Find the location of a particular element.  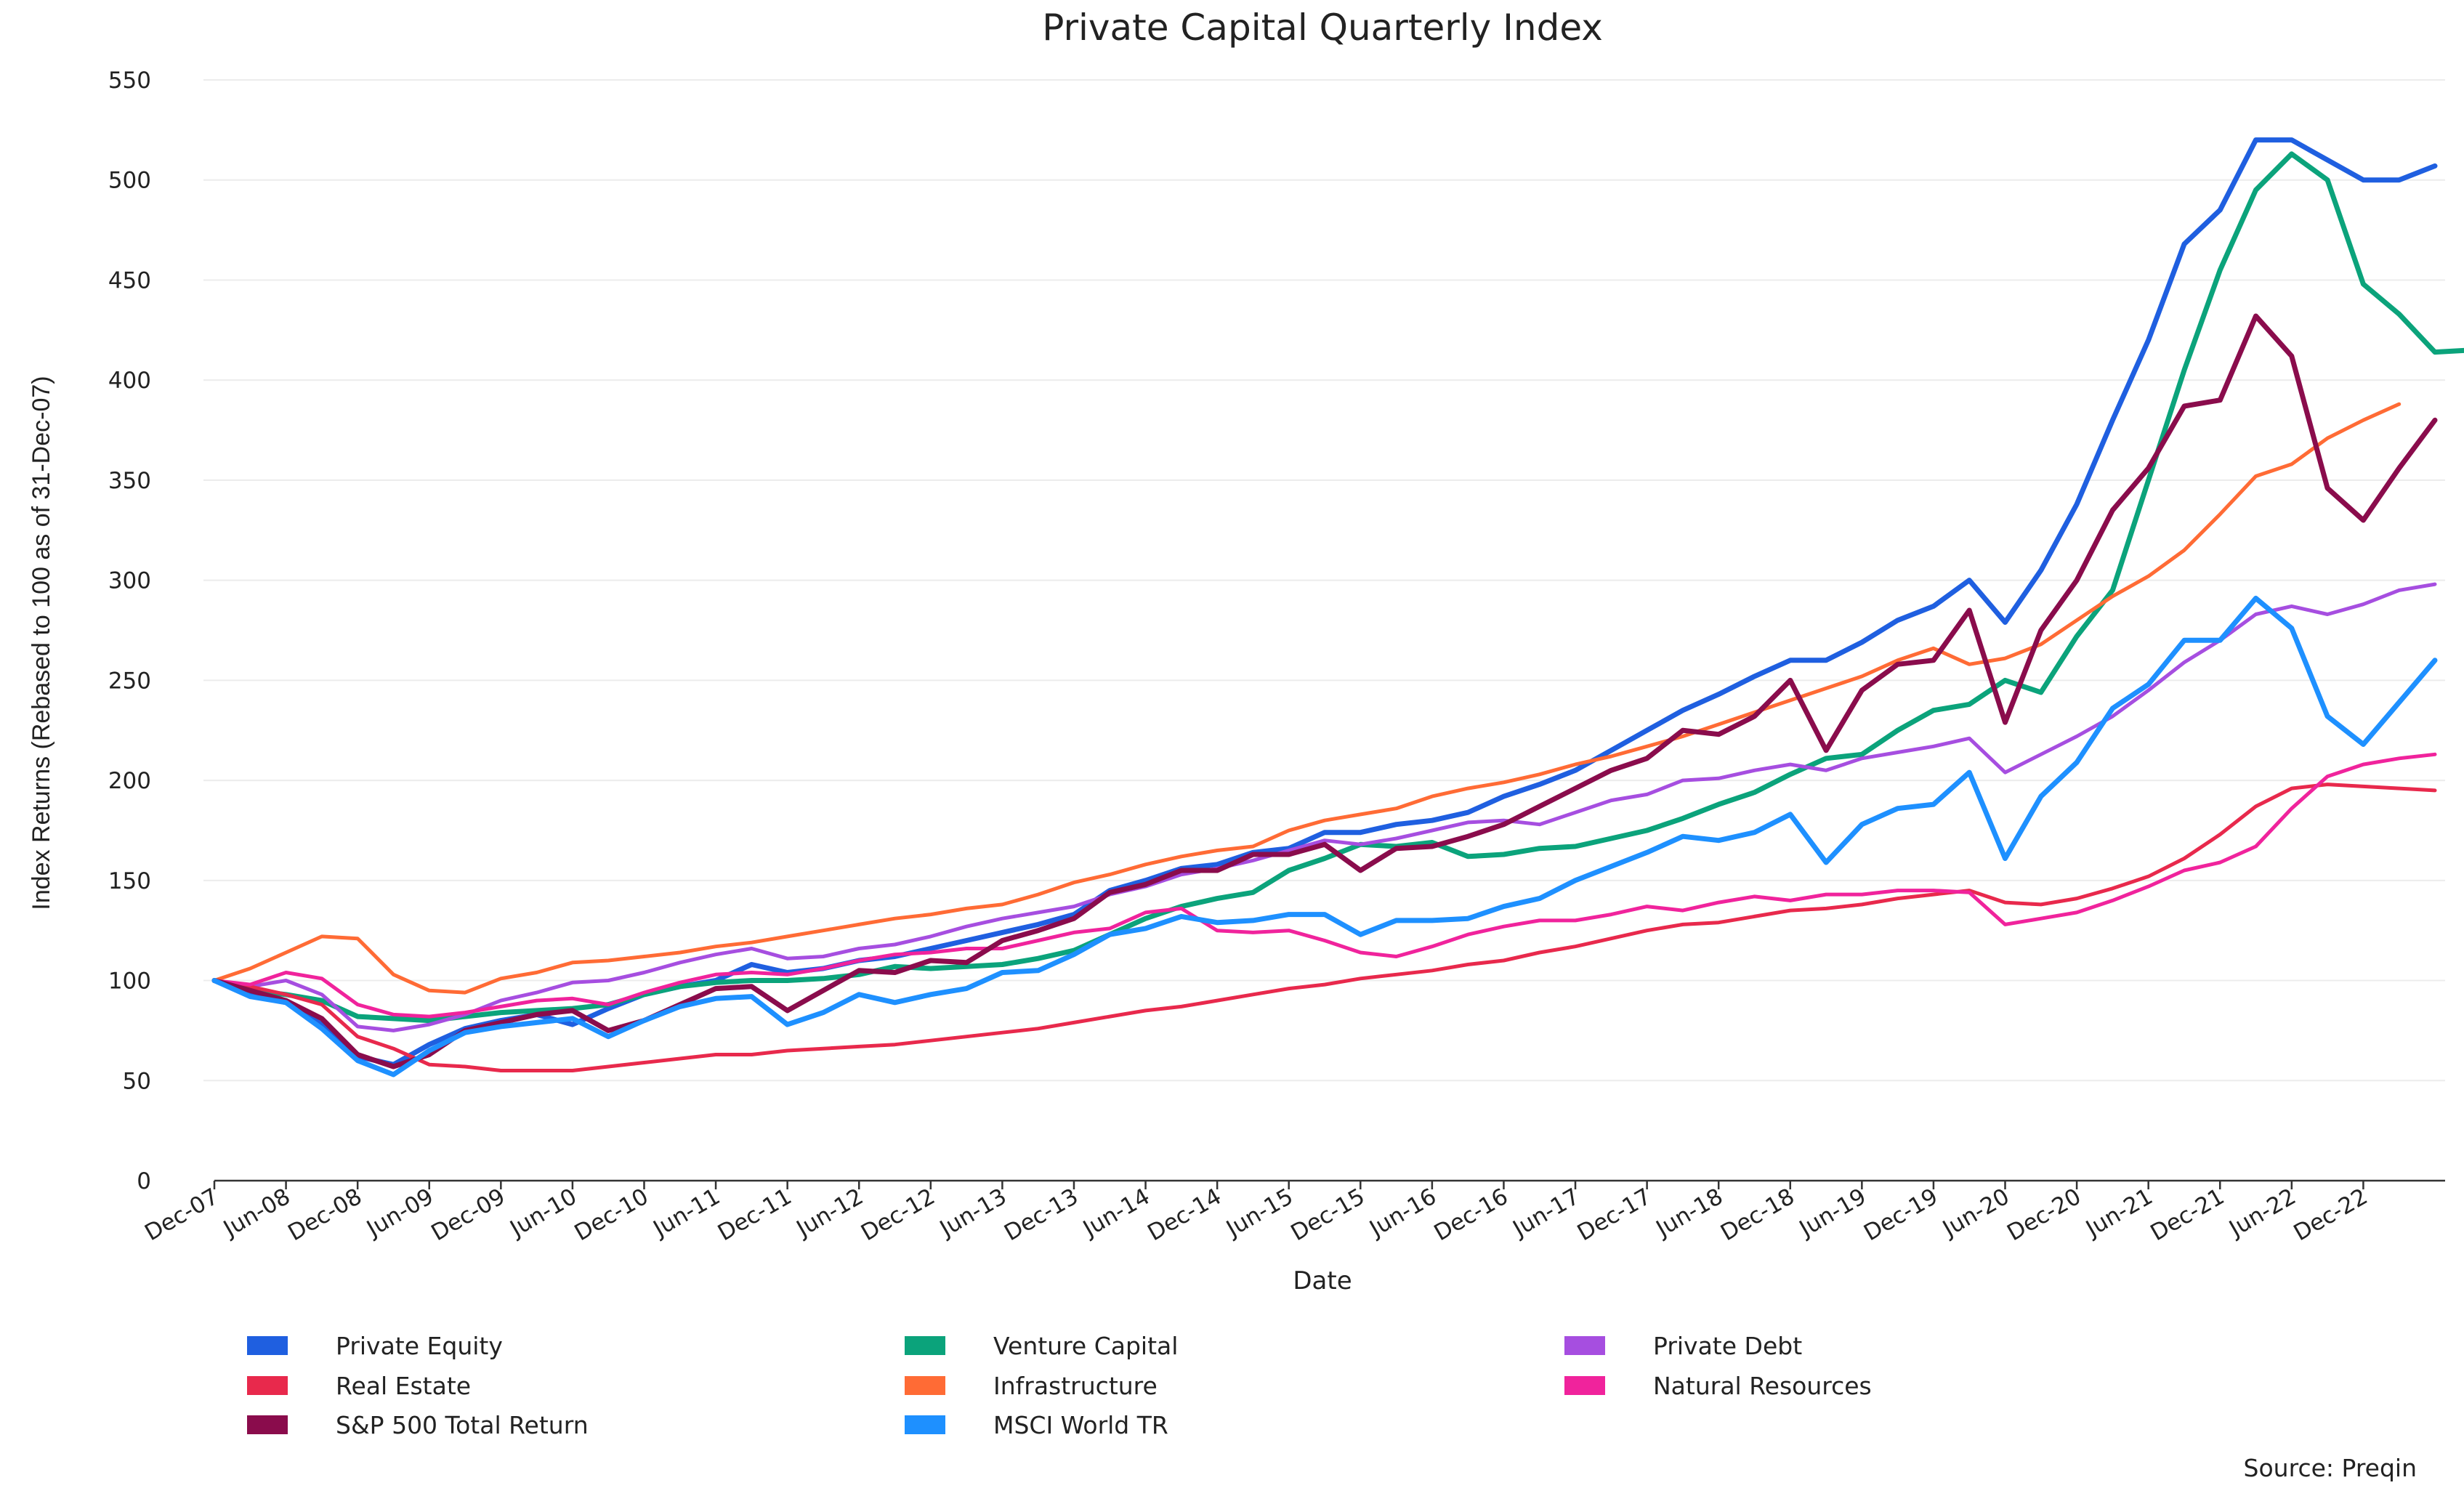

legend-label: MSCI World TR is located at coordinates (1081, 1425).